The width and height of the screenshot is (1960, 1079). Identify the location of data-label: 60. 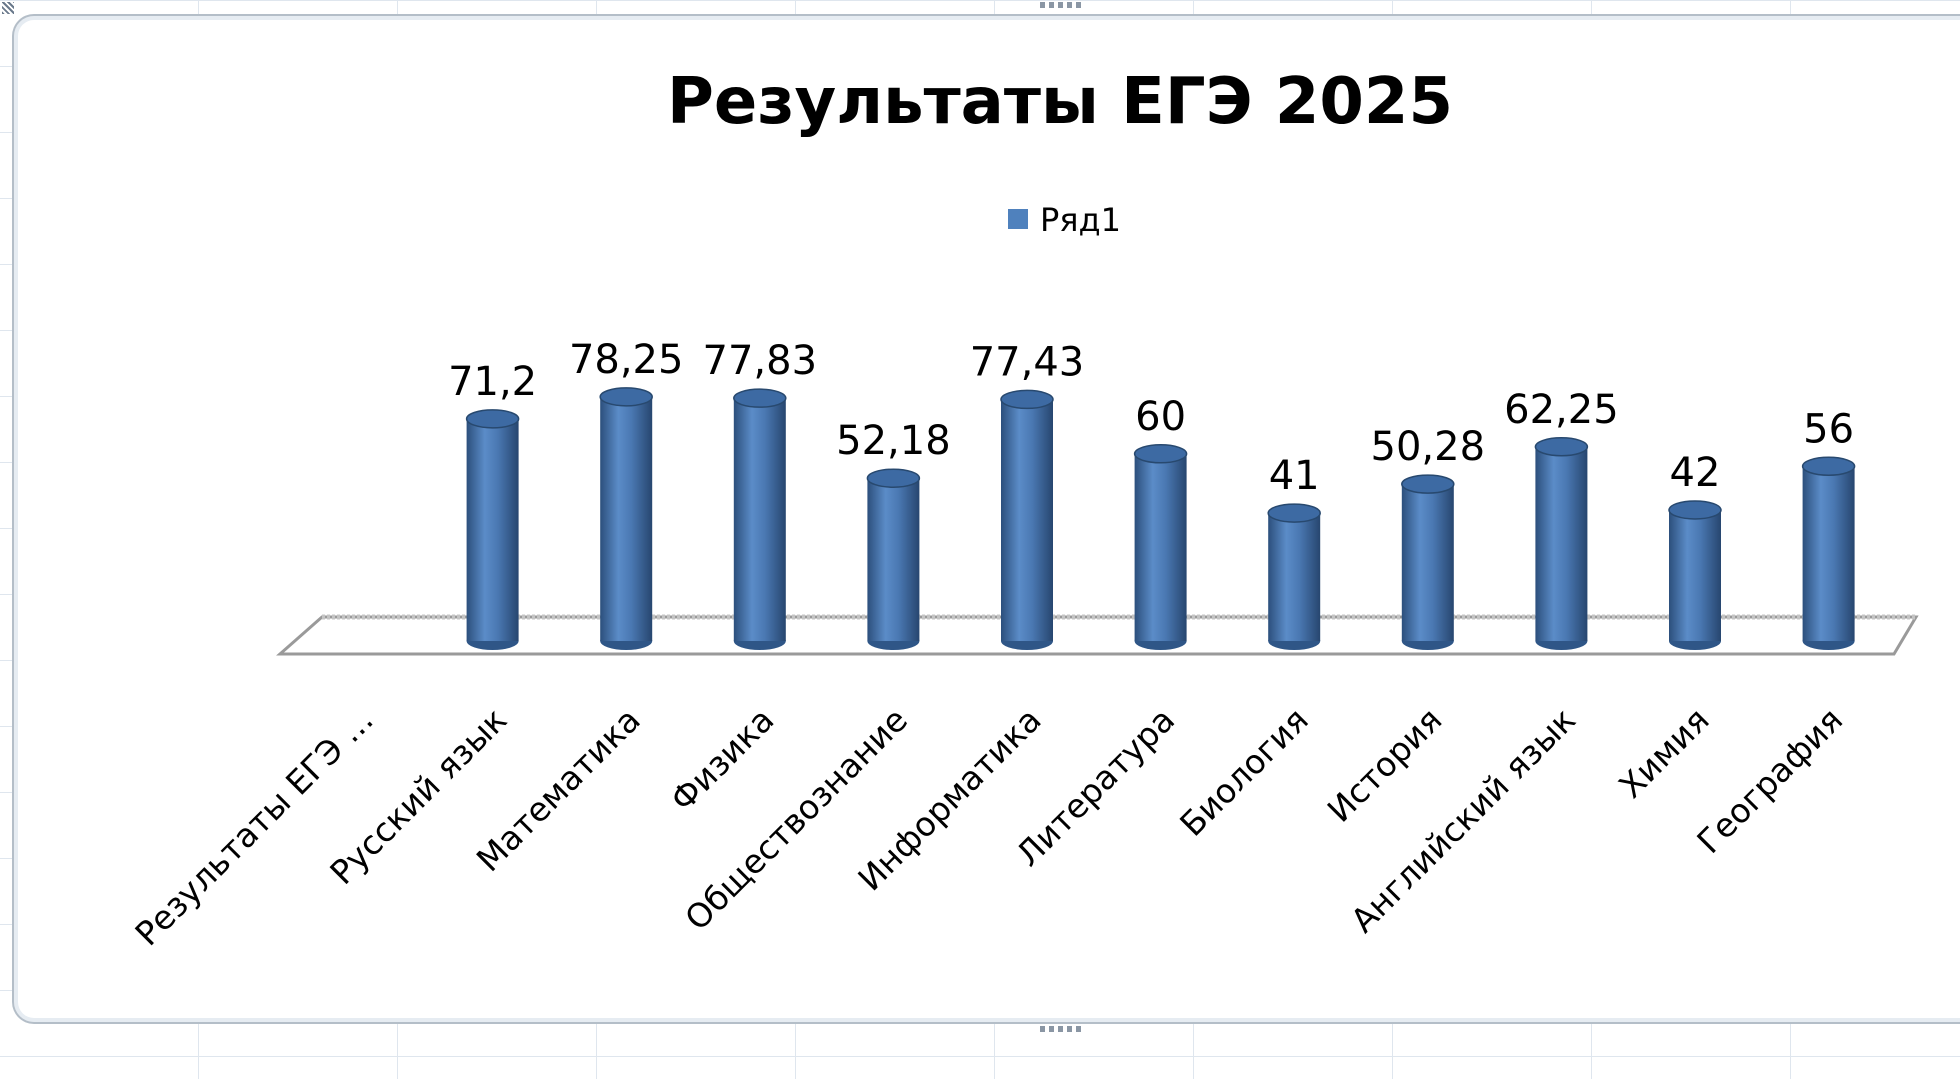
(1160, 417).